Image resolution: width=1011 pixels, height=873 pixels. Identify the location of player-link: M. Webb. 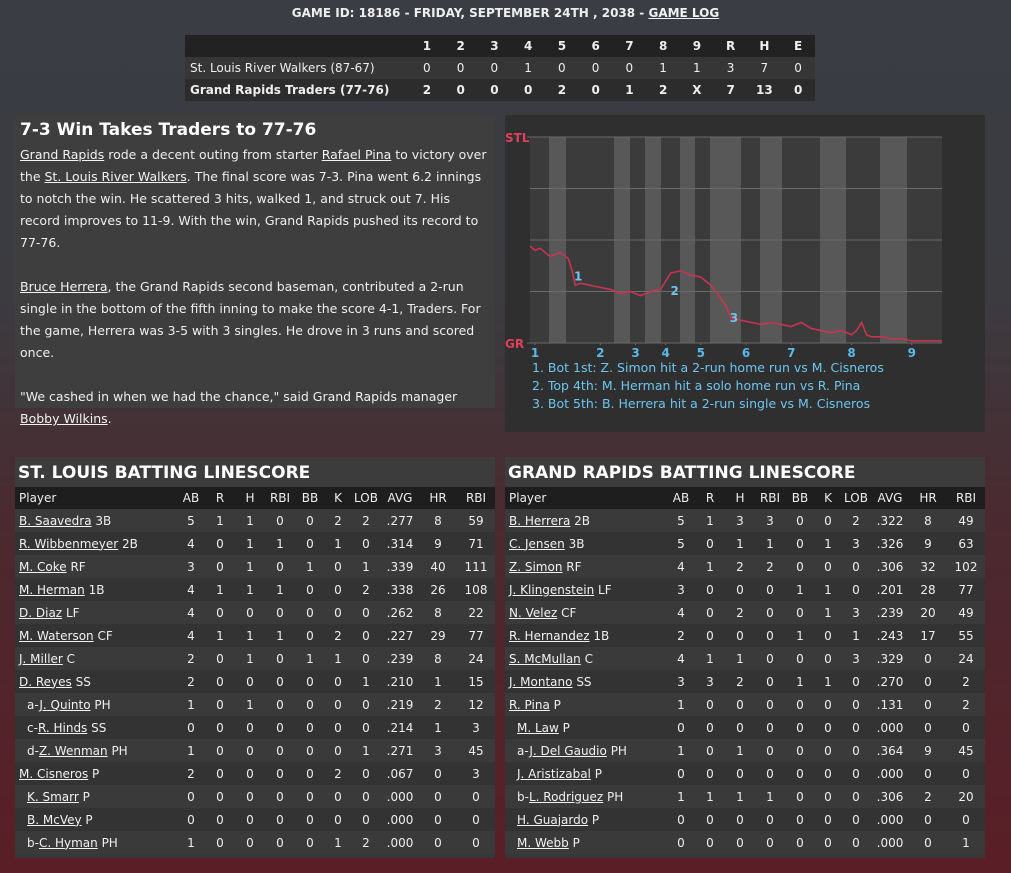
(543, 842).